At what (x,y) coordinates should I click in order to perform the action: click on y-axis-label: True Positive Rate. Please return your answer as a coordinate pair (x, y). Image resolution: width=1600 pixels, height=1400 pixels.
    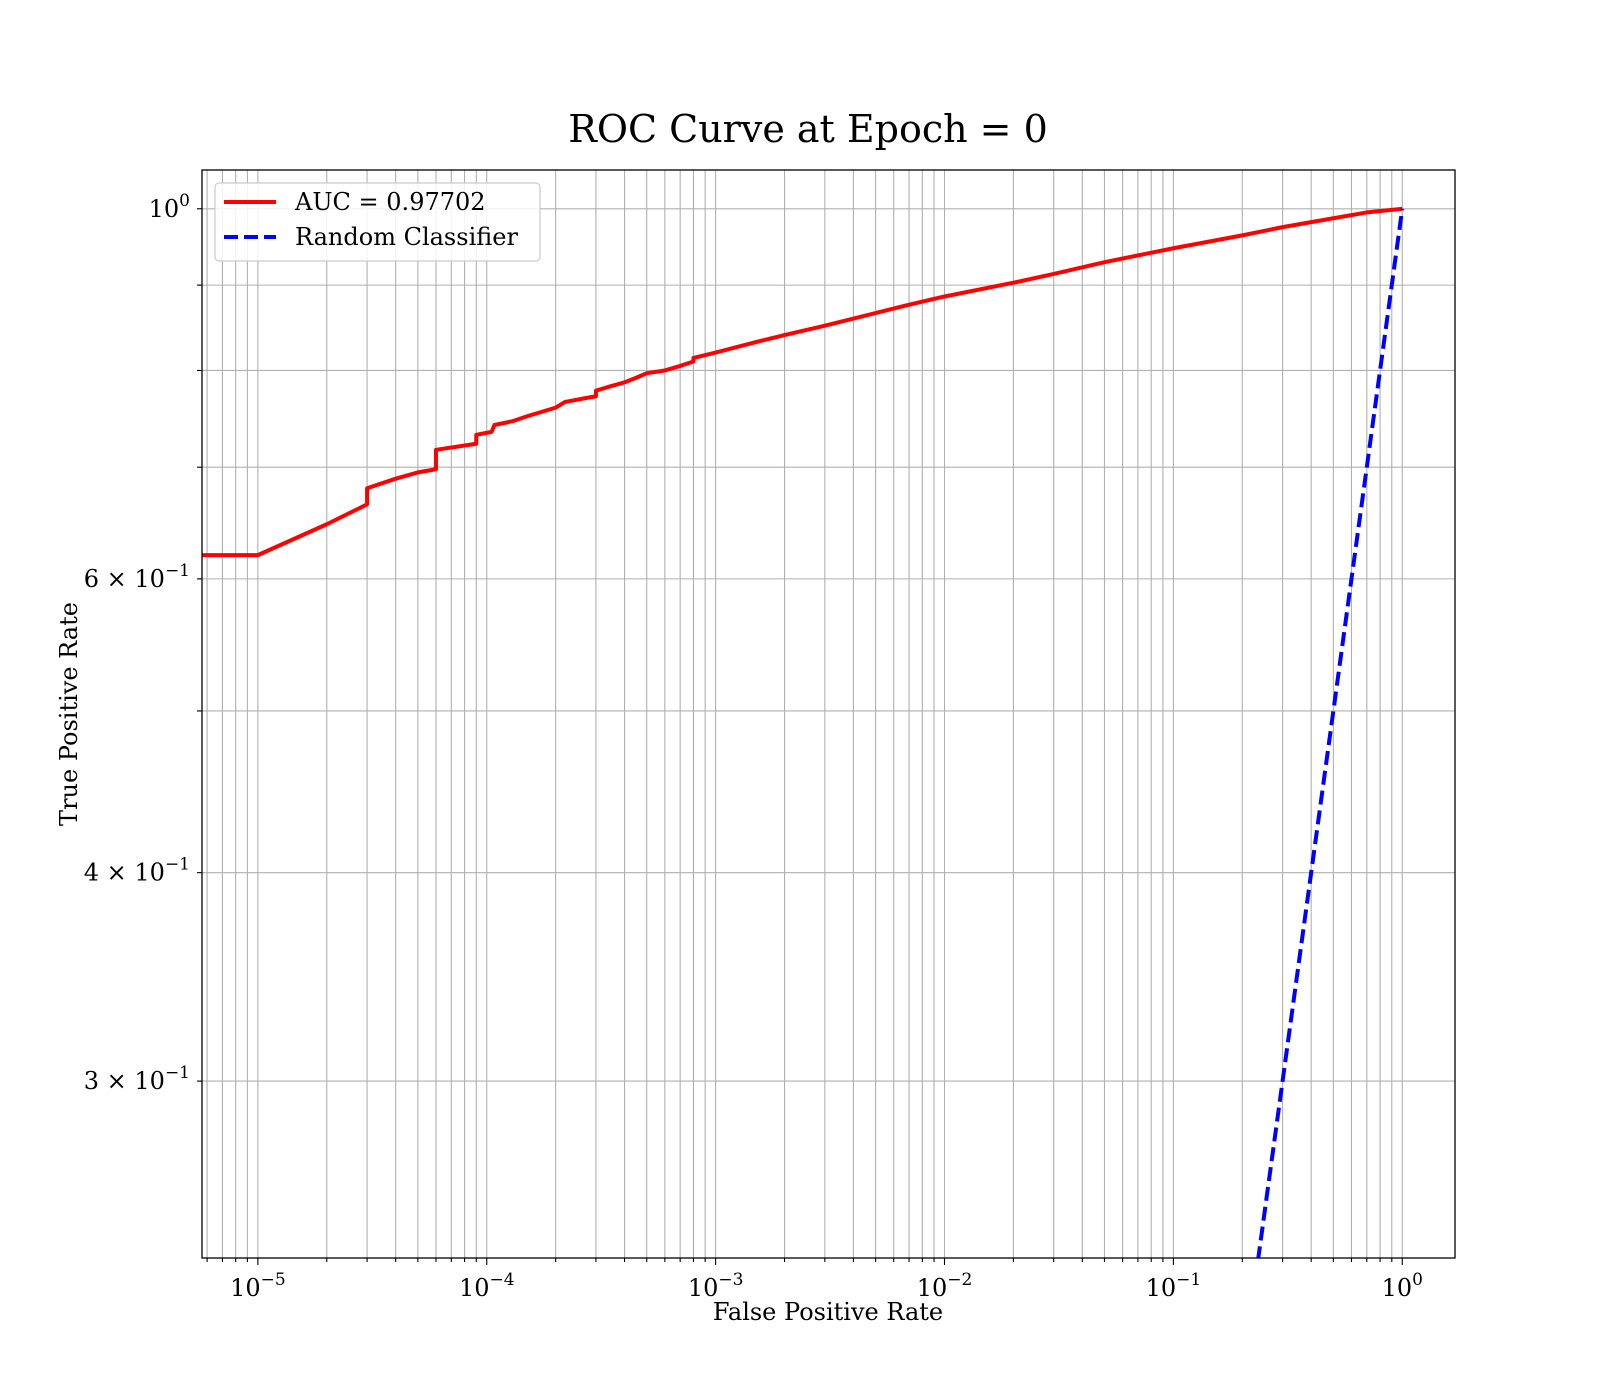
    Looking at the image, I should click on (69, 714).